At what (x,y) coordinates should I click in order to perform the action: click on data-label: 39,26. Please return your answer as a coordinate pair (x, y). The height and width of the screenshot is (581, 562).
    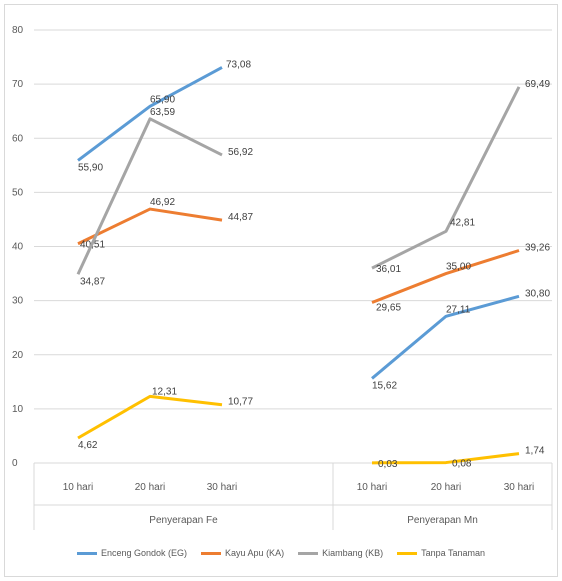
    Looking at the image, I should click on (537, 248).